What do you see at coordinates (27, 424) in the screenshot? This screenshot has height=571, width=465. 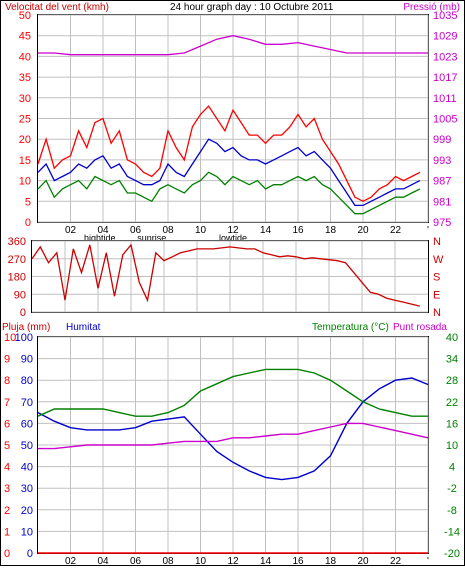 I see `humidity-y-tick: 60` at bounding box center [27, 424].